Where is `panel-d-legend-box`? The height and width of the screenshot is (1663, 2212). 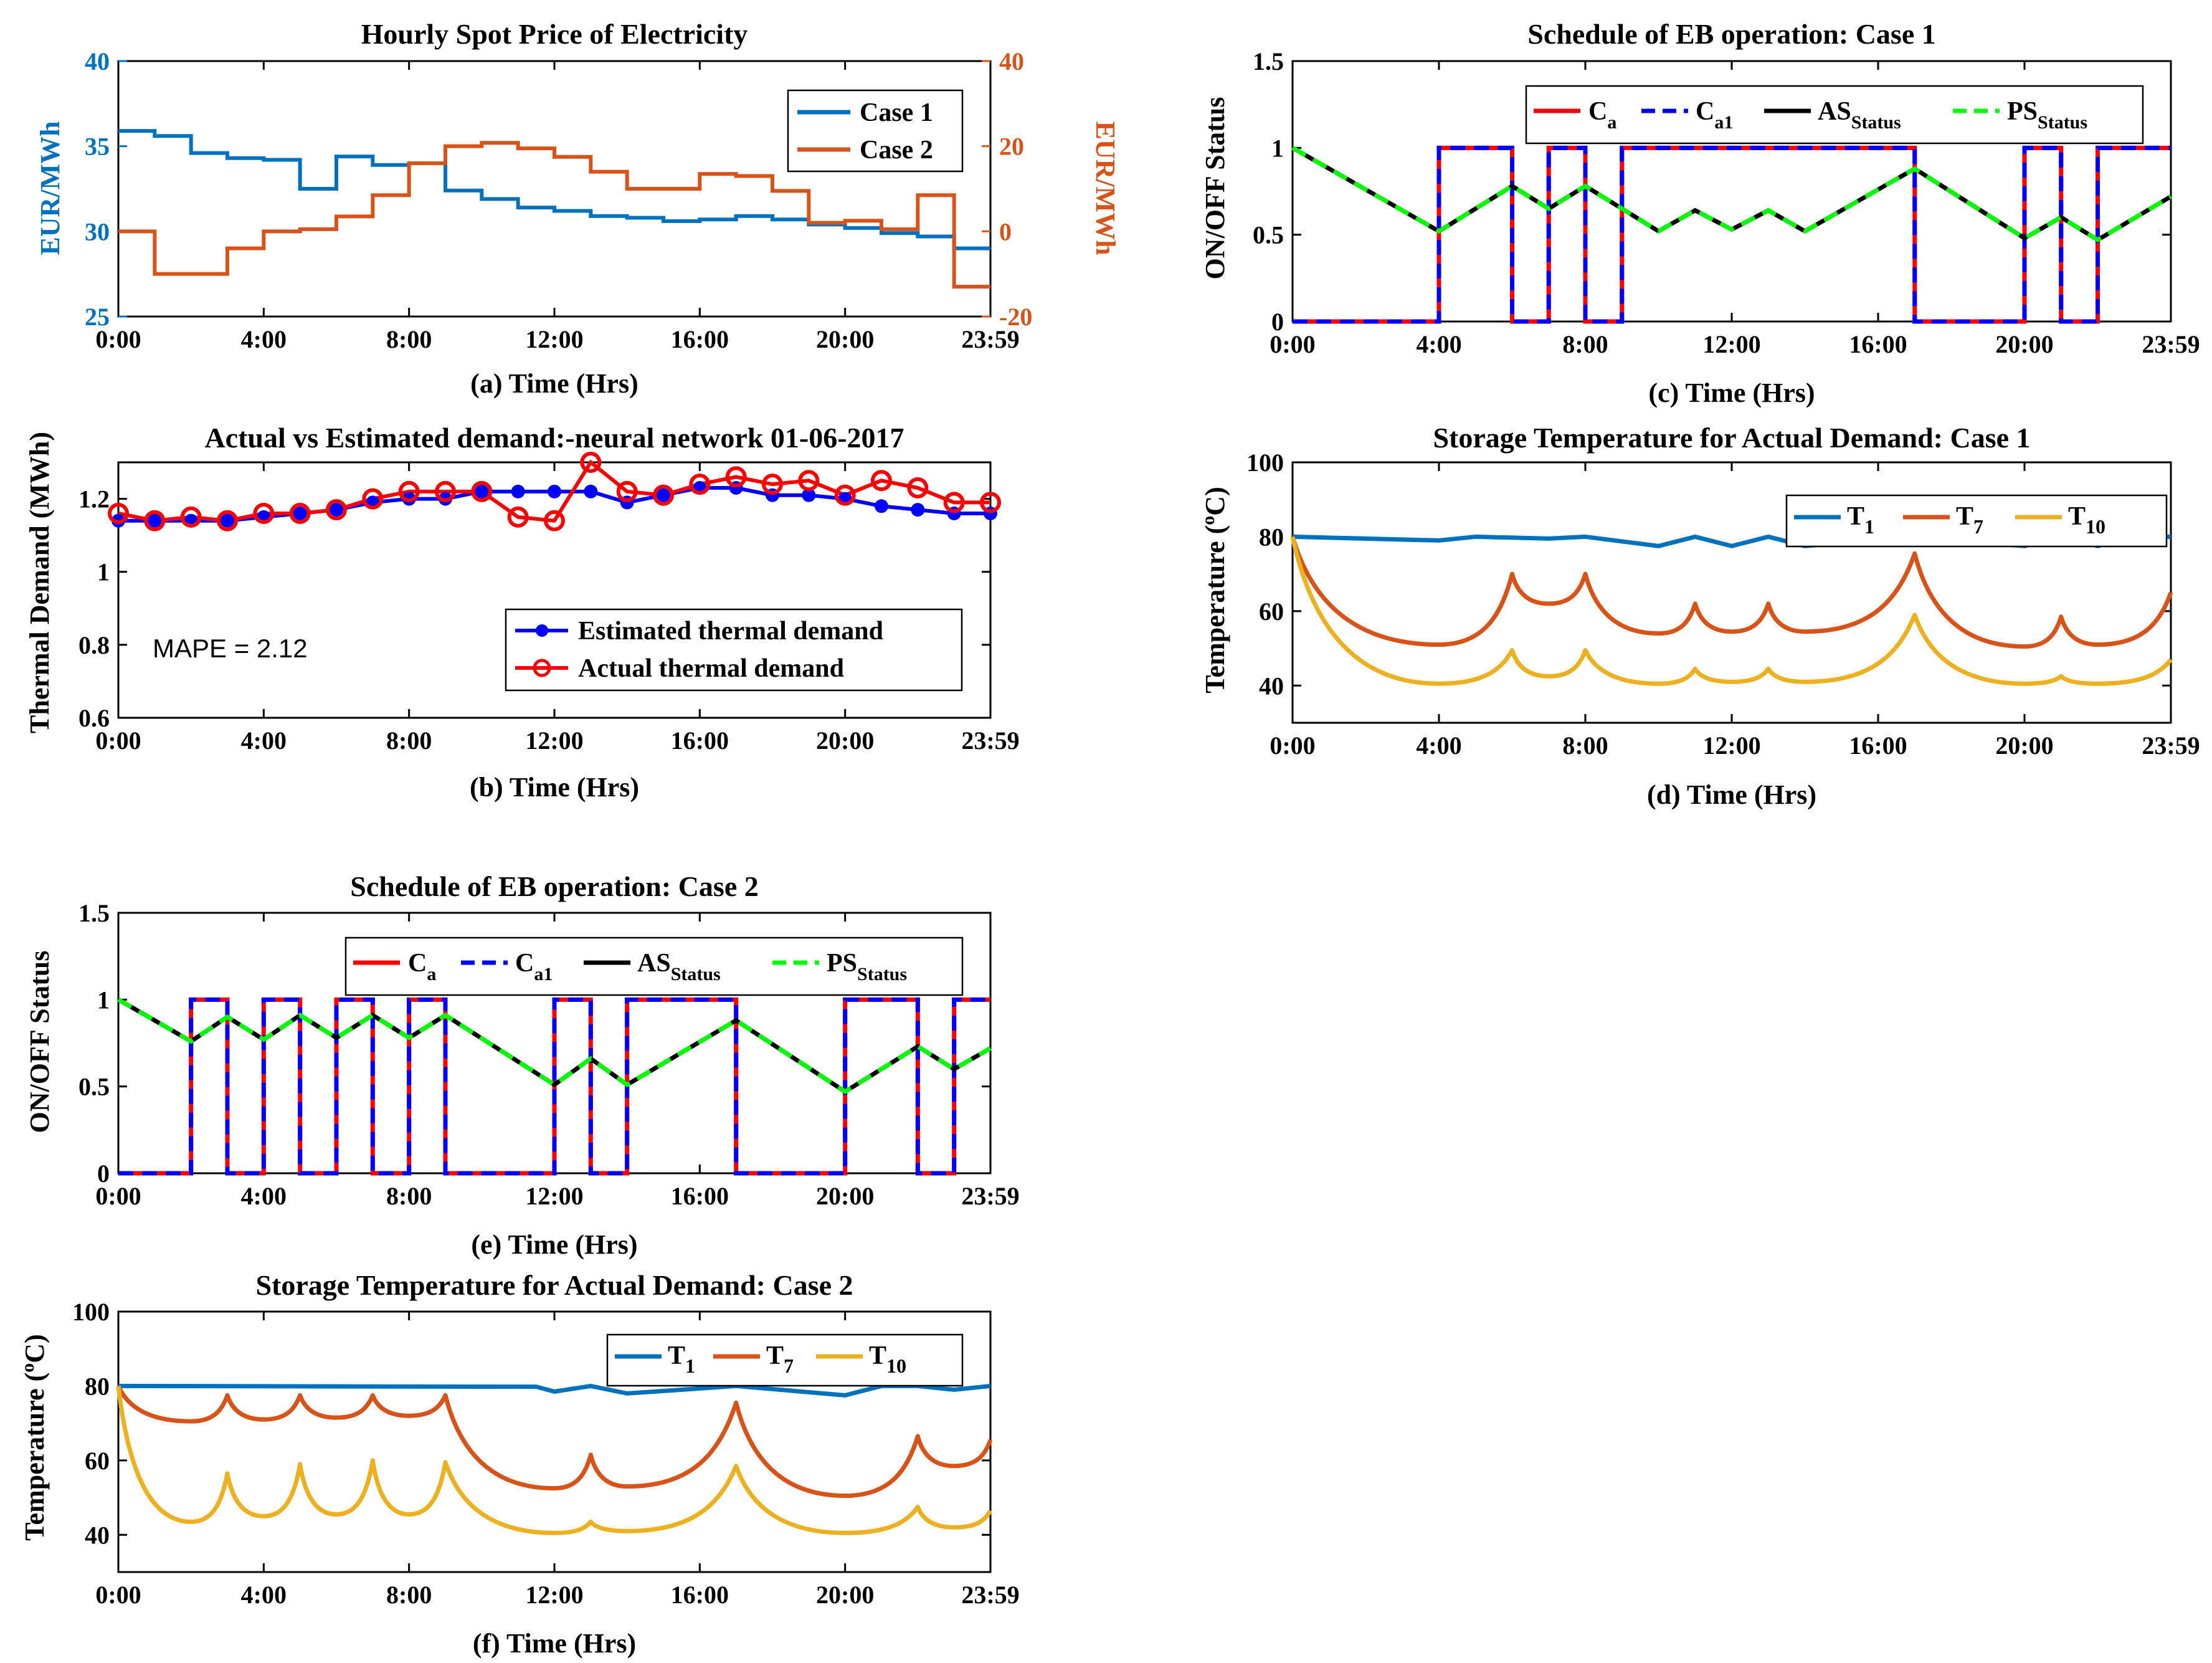
panel-d-legend-box is located at coordinates (1976, 521).